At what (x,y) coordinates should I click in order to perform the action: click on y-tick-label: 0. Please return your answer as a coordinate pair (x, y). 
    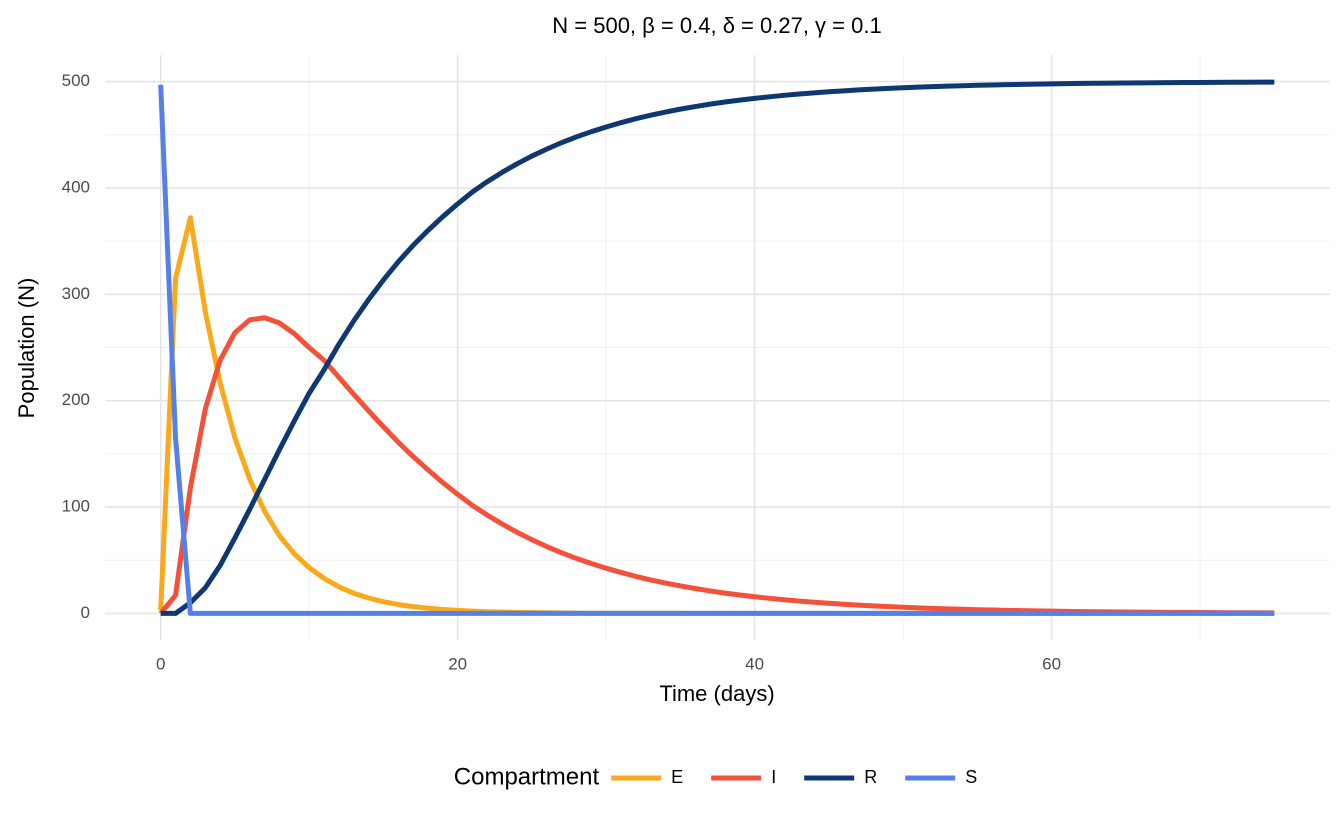
    Looking at the image, I should click on (85, 612).